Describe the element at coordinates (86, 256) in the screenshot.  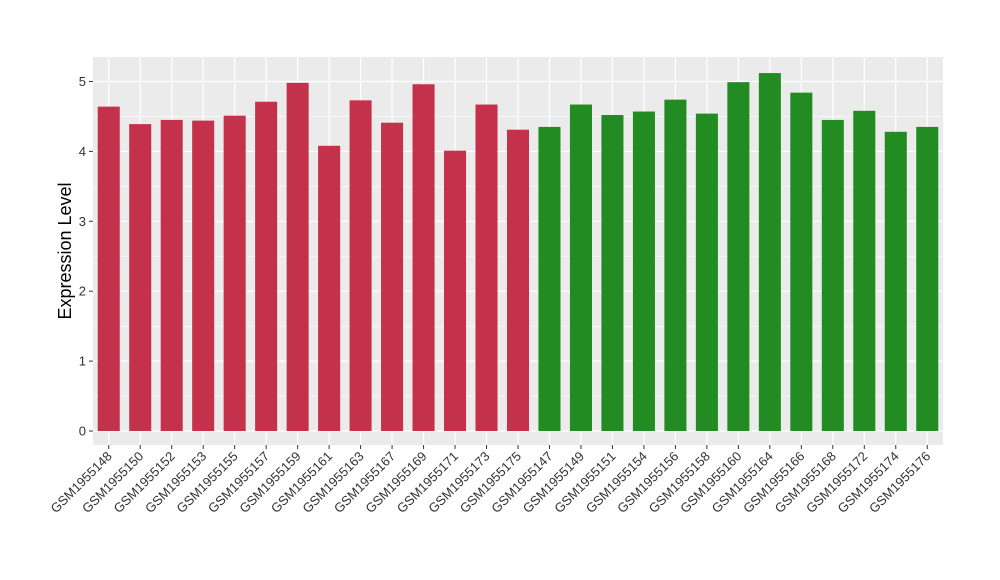
I see `y-axis: 0 1 2 3 4 5` at that location.